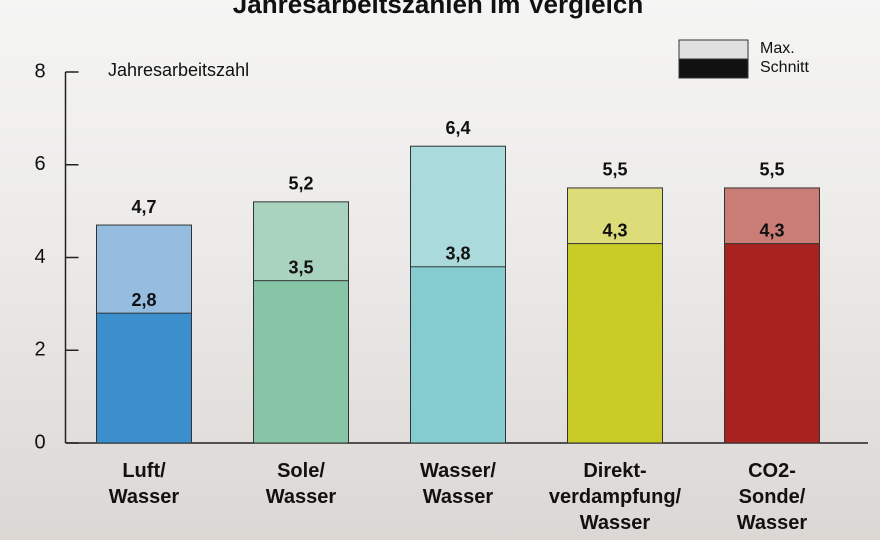  What do you see at coordinates (784, 67) in the screenshot?
I see `legend-label: Schnitt` at bounding box center [784, 67].